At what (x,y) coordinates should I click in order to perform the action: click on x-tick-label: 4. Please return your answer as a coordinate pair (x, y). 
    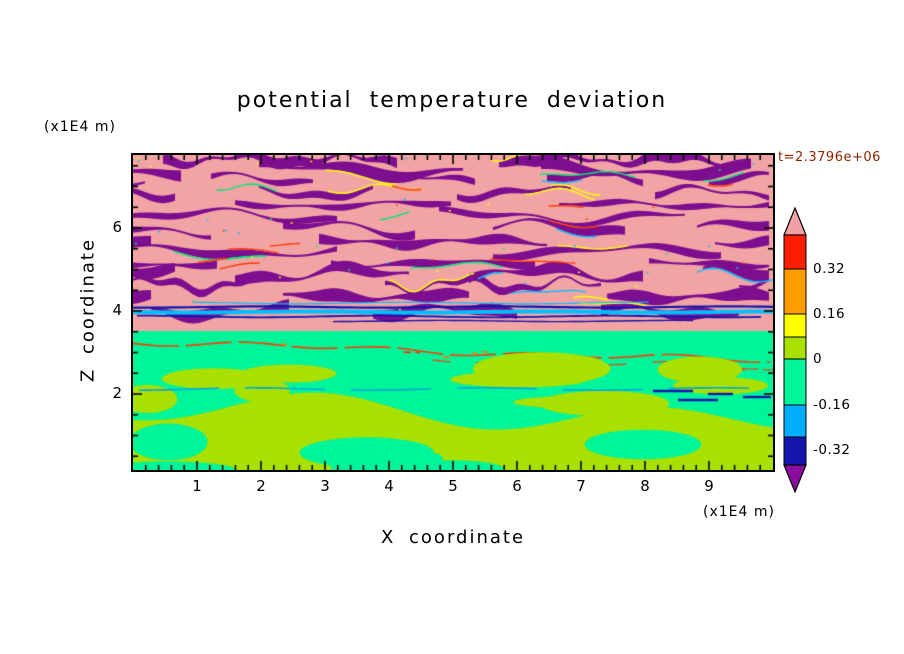
    Looking at the image, I should click on (389, 486).